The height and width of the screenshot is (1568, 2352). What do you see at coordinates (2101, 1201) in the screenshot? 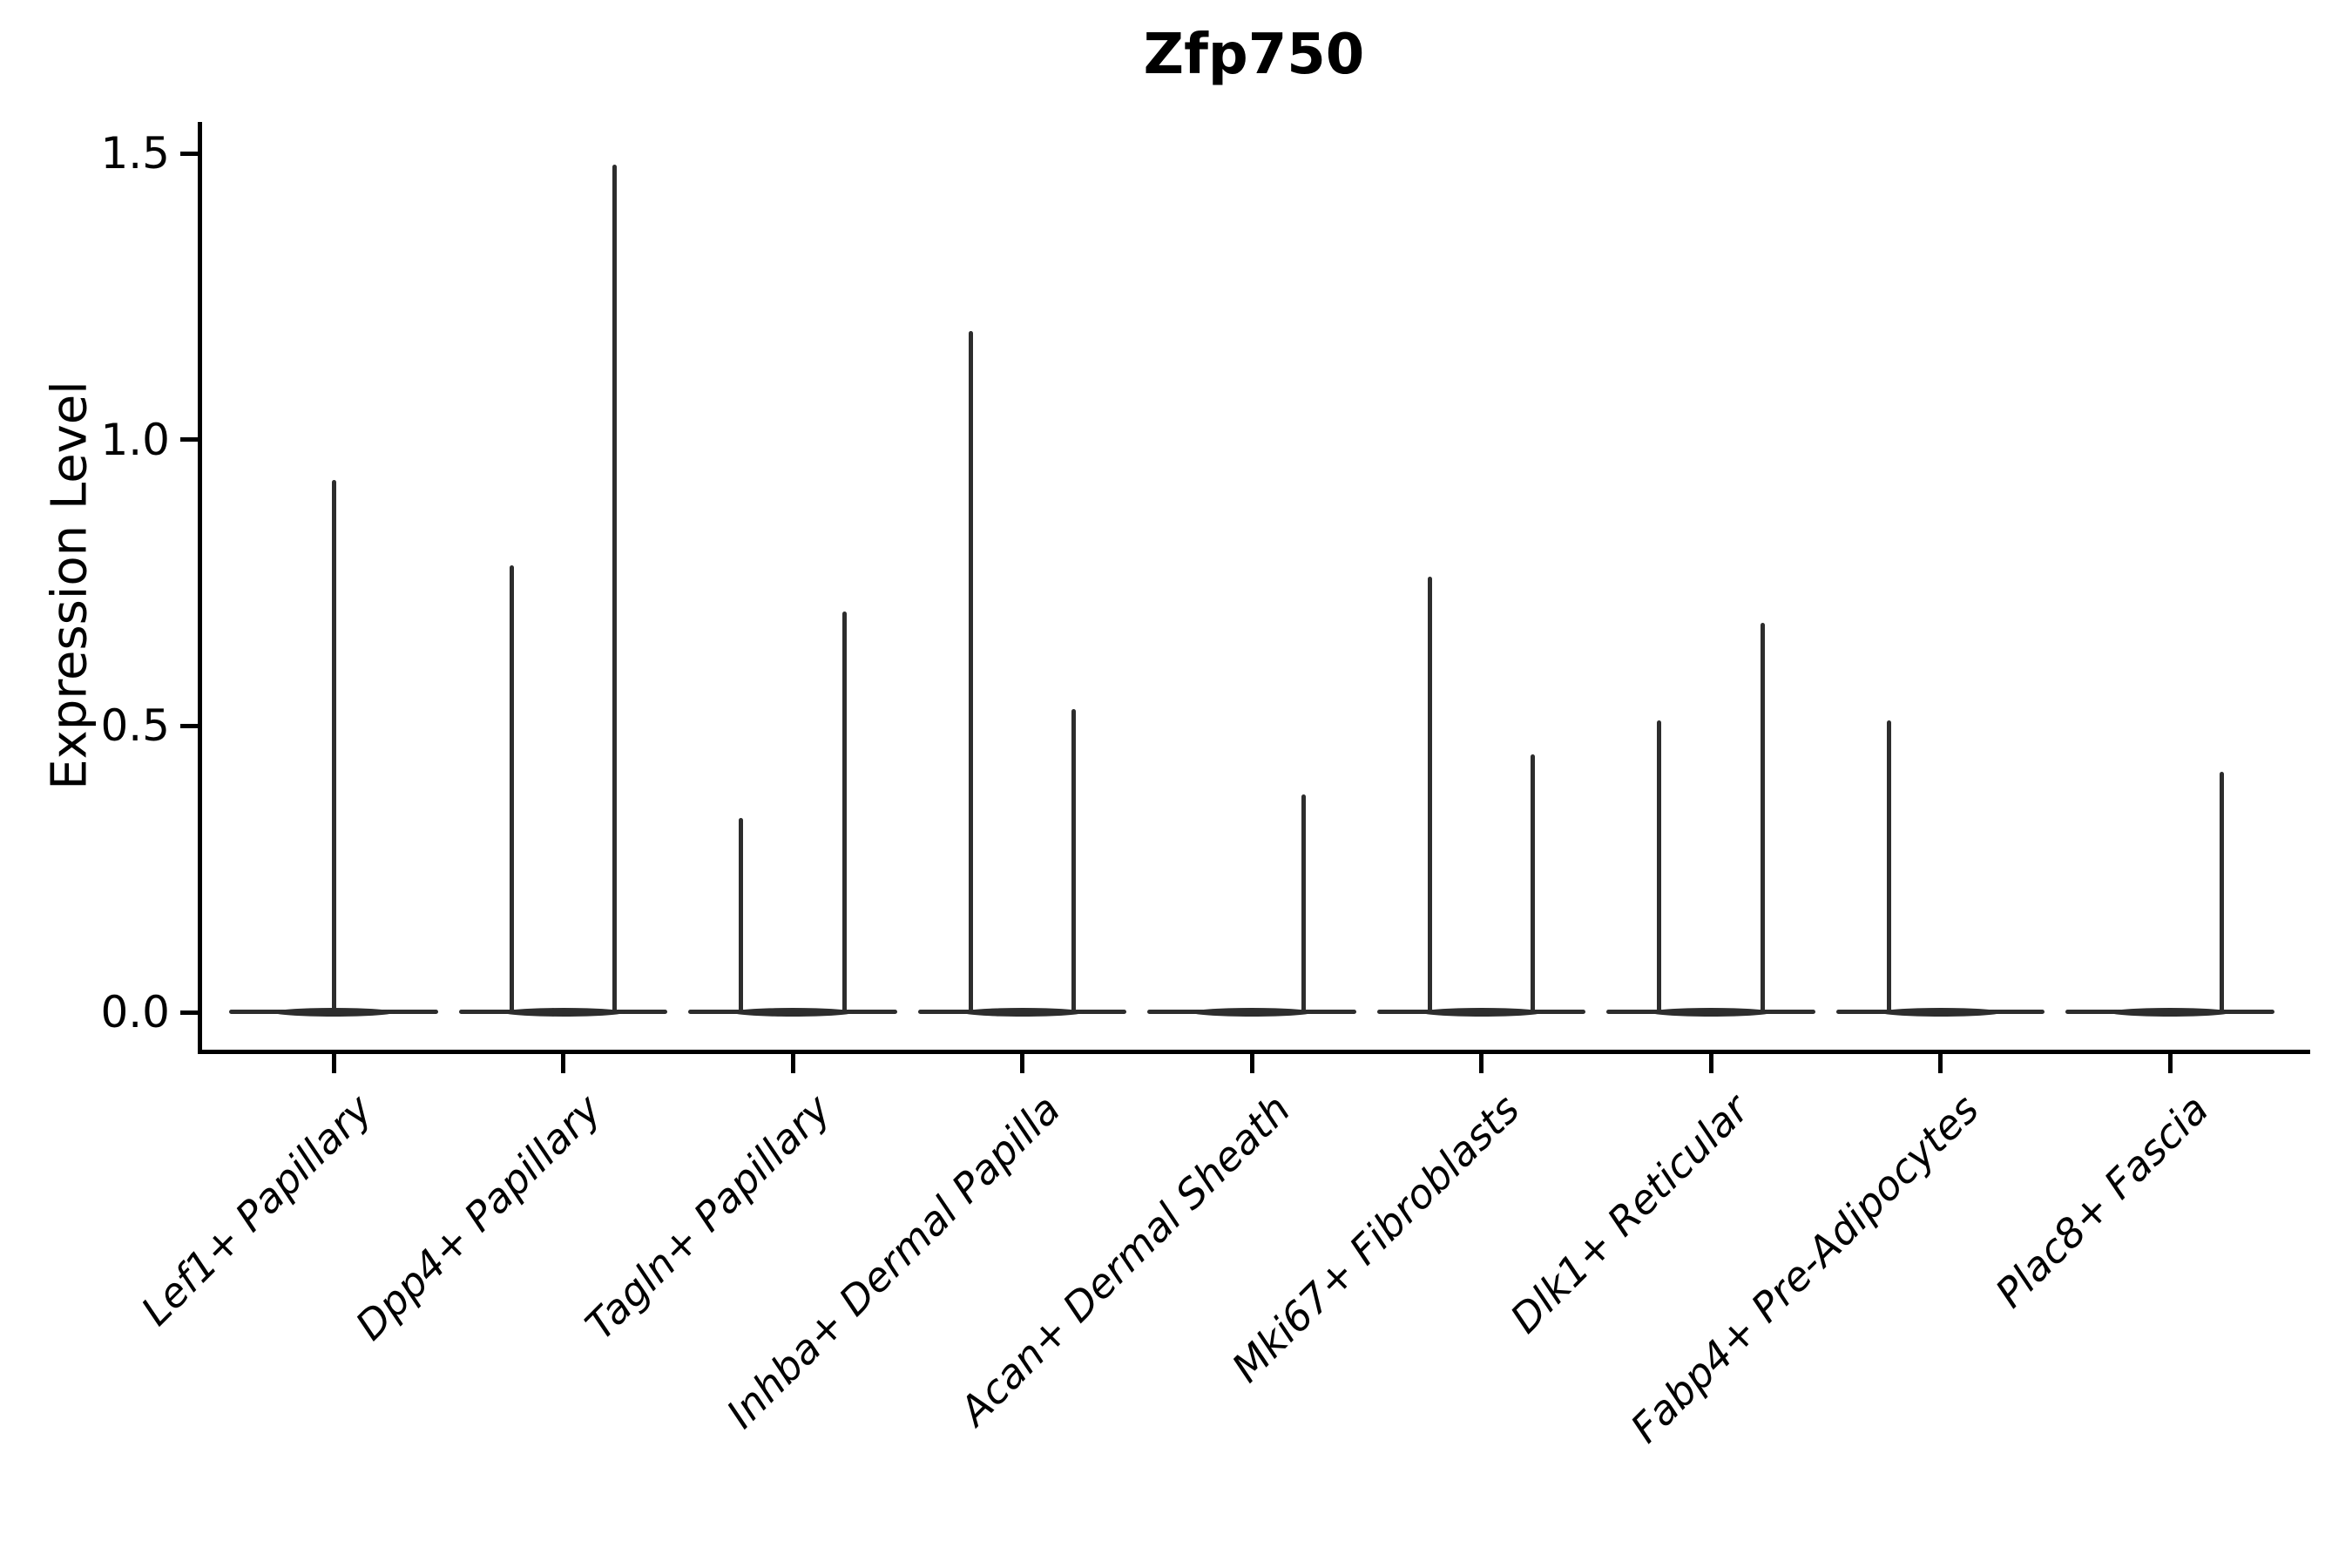
I see `x-tick-label: Plac8+ Fascia` at bounding box center [2101, 1201].